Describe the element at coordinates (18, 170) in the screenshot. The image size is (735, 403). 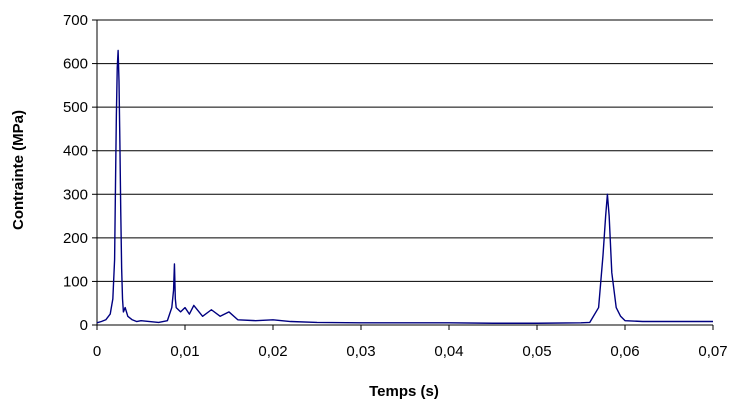
I see `y-axis-title: Contrainte (MPa)` at that location.